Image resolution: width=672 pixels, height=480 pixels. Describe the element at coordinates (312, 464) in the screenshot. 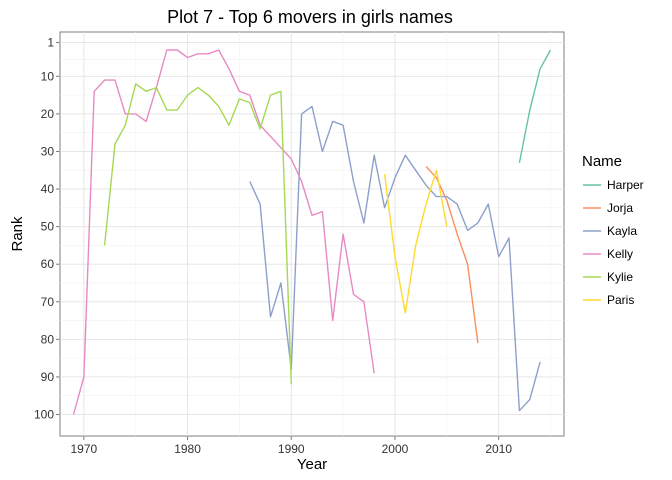

I see `x-axis-title: Year` at that location.